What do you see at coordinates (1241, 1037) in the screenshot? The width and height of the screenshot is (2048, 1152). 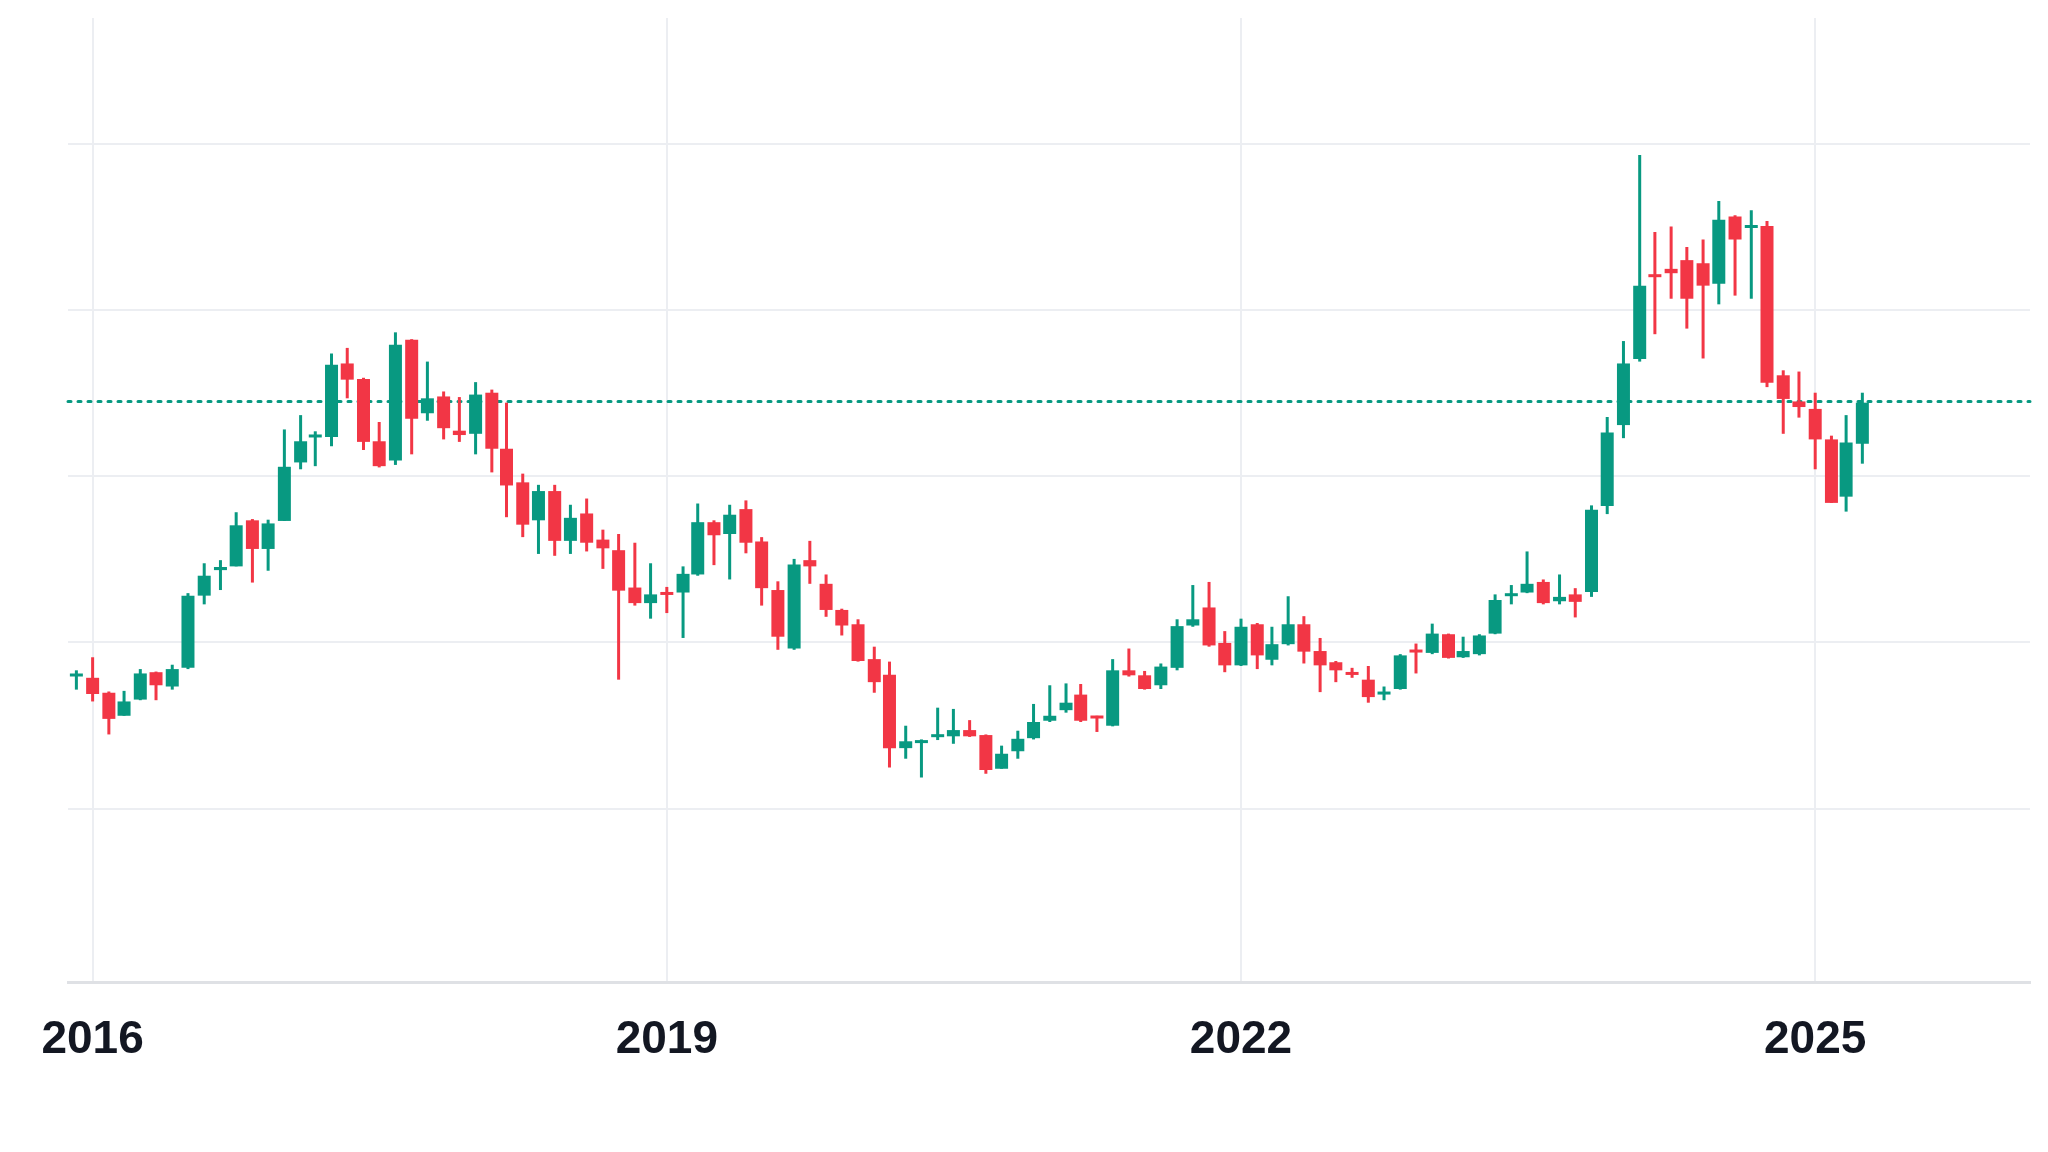 I see `x-tick-label: 2022` at bounding box center [1241, 1037].